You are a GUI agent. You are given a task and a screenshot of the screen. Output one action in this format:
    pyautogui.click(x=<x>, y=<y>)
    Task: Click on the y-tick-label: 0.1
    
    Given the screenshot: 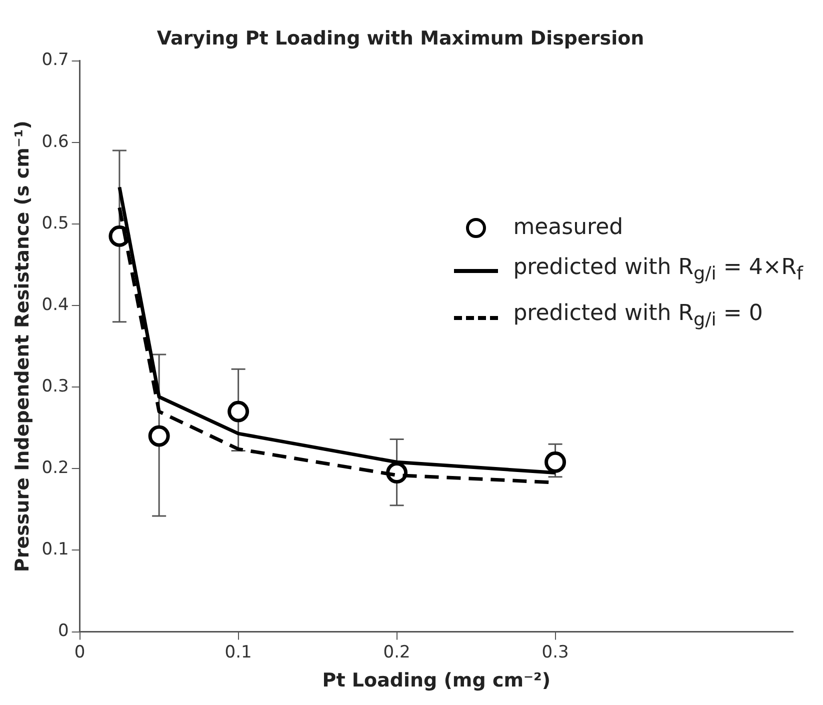 What is the action you would take?
    pyautogui.click(x=55, y=550)
    